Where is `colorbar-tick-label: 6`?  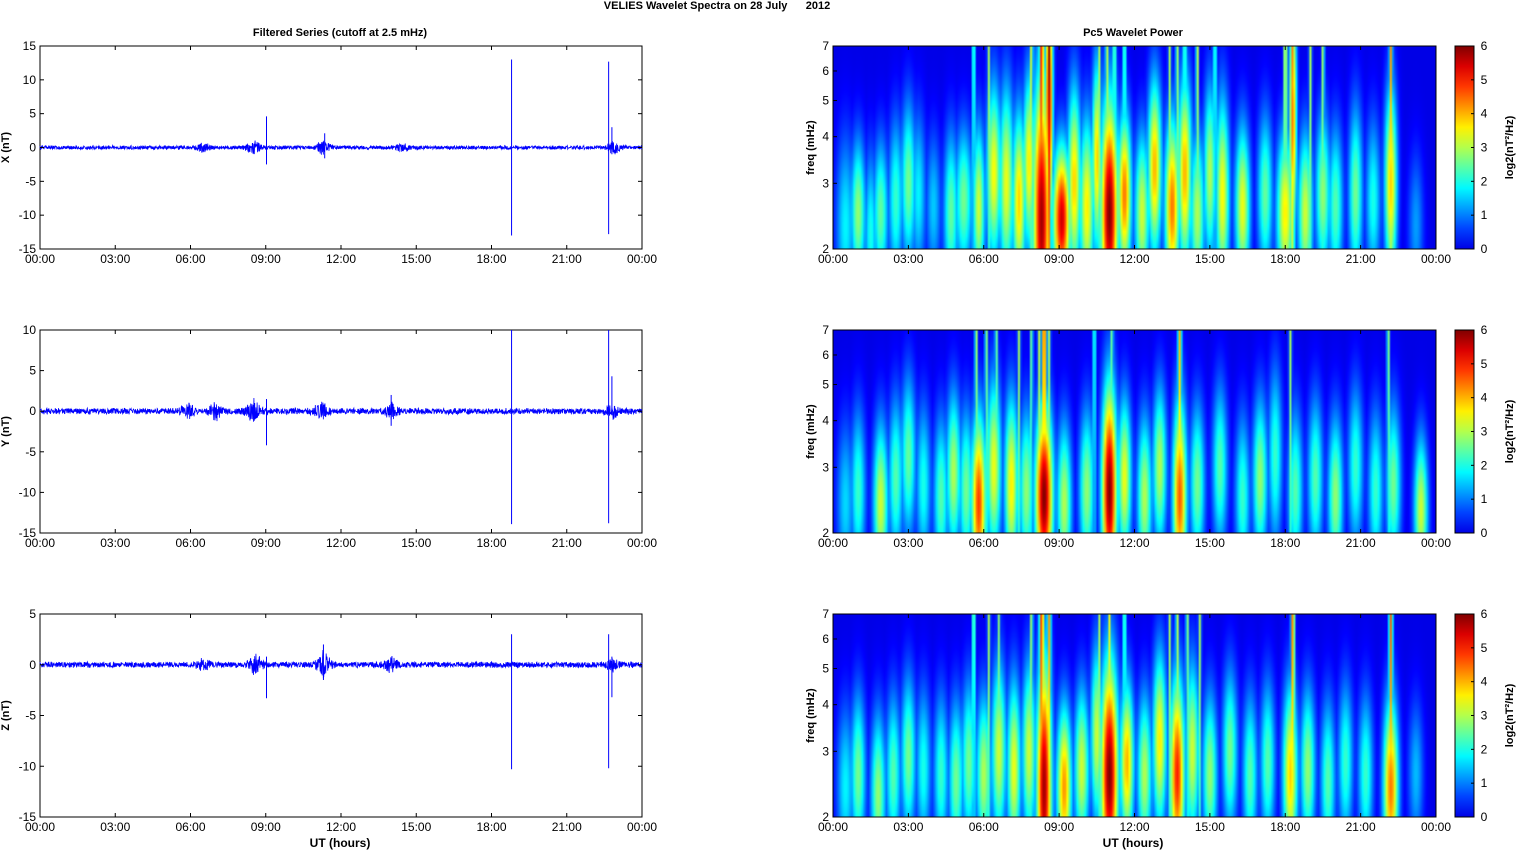
colorbar-tick-label: 6 is located at coordinates (1484, 614).